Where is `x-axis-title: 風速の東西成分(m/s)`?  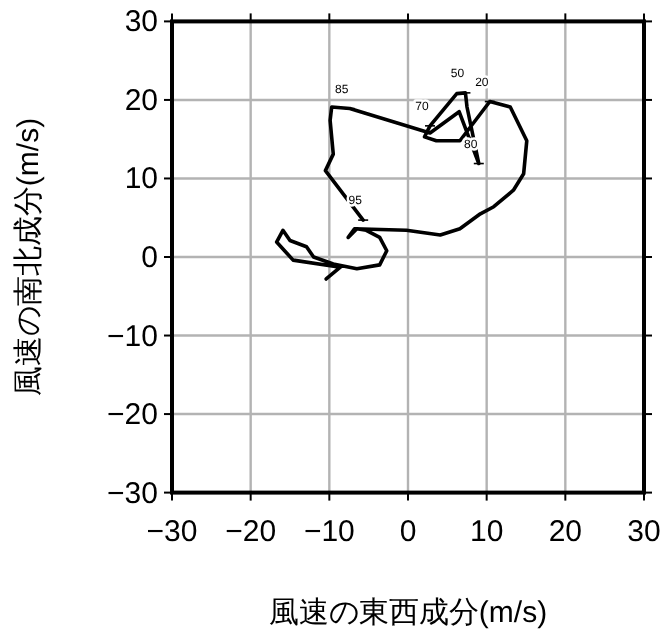 x-axis-title: 風速の東西成分(m/s) is located at coordinates (408, 613).